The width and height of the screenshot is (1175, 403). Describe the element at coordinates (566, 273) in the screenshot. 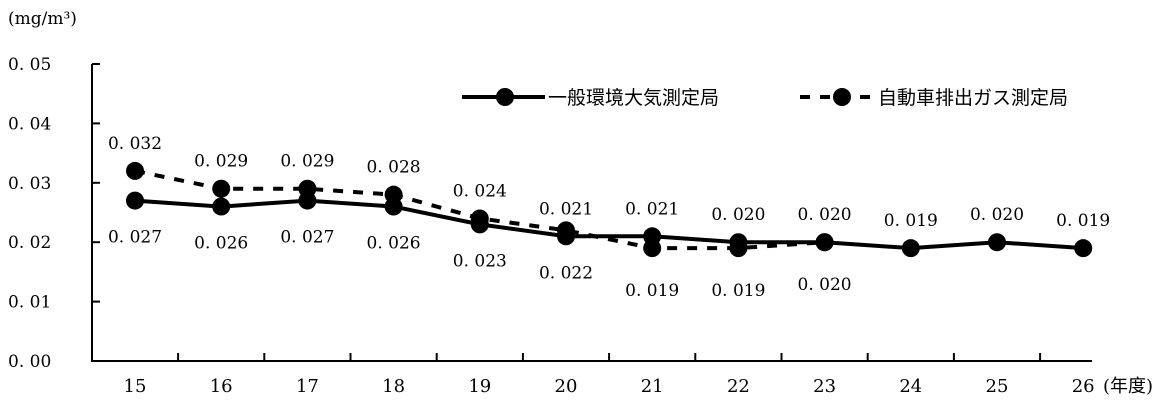

I see `roadside-data-label: 0. 022` at that location.